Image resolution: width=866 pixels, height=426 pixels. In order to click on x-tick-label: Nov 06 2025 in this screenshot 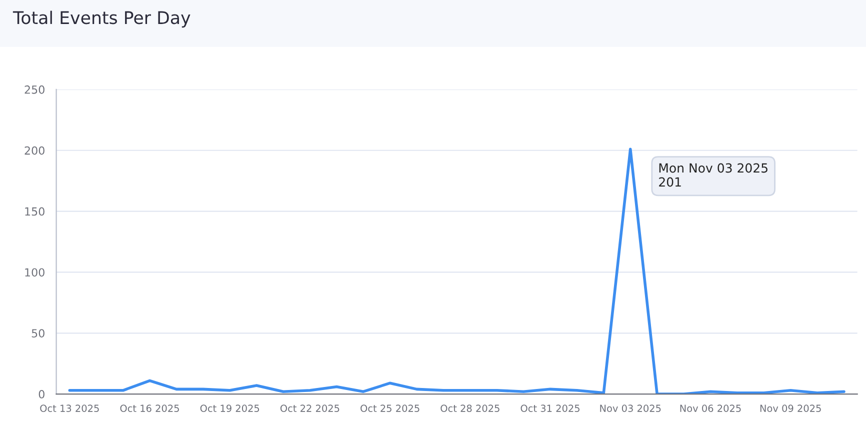, I will do `click(710, 408)`.